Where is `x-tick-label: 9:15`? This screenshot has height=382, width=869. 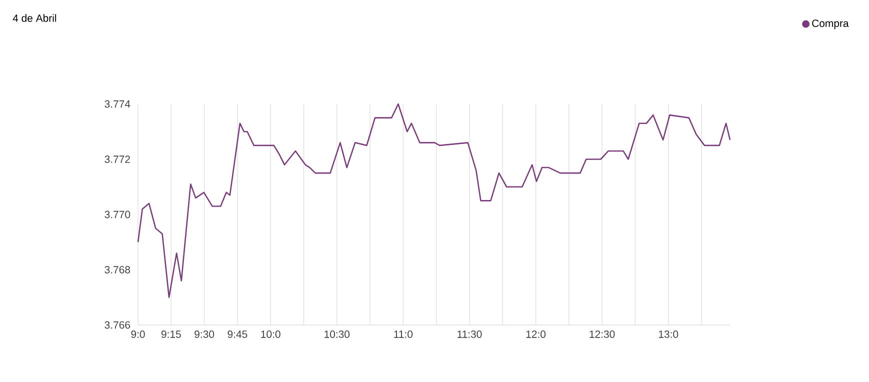
x-tick-label: 9:15 is located at coordinates (171, 334).